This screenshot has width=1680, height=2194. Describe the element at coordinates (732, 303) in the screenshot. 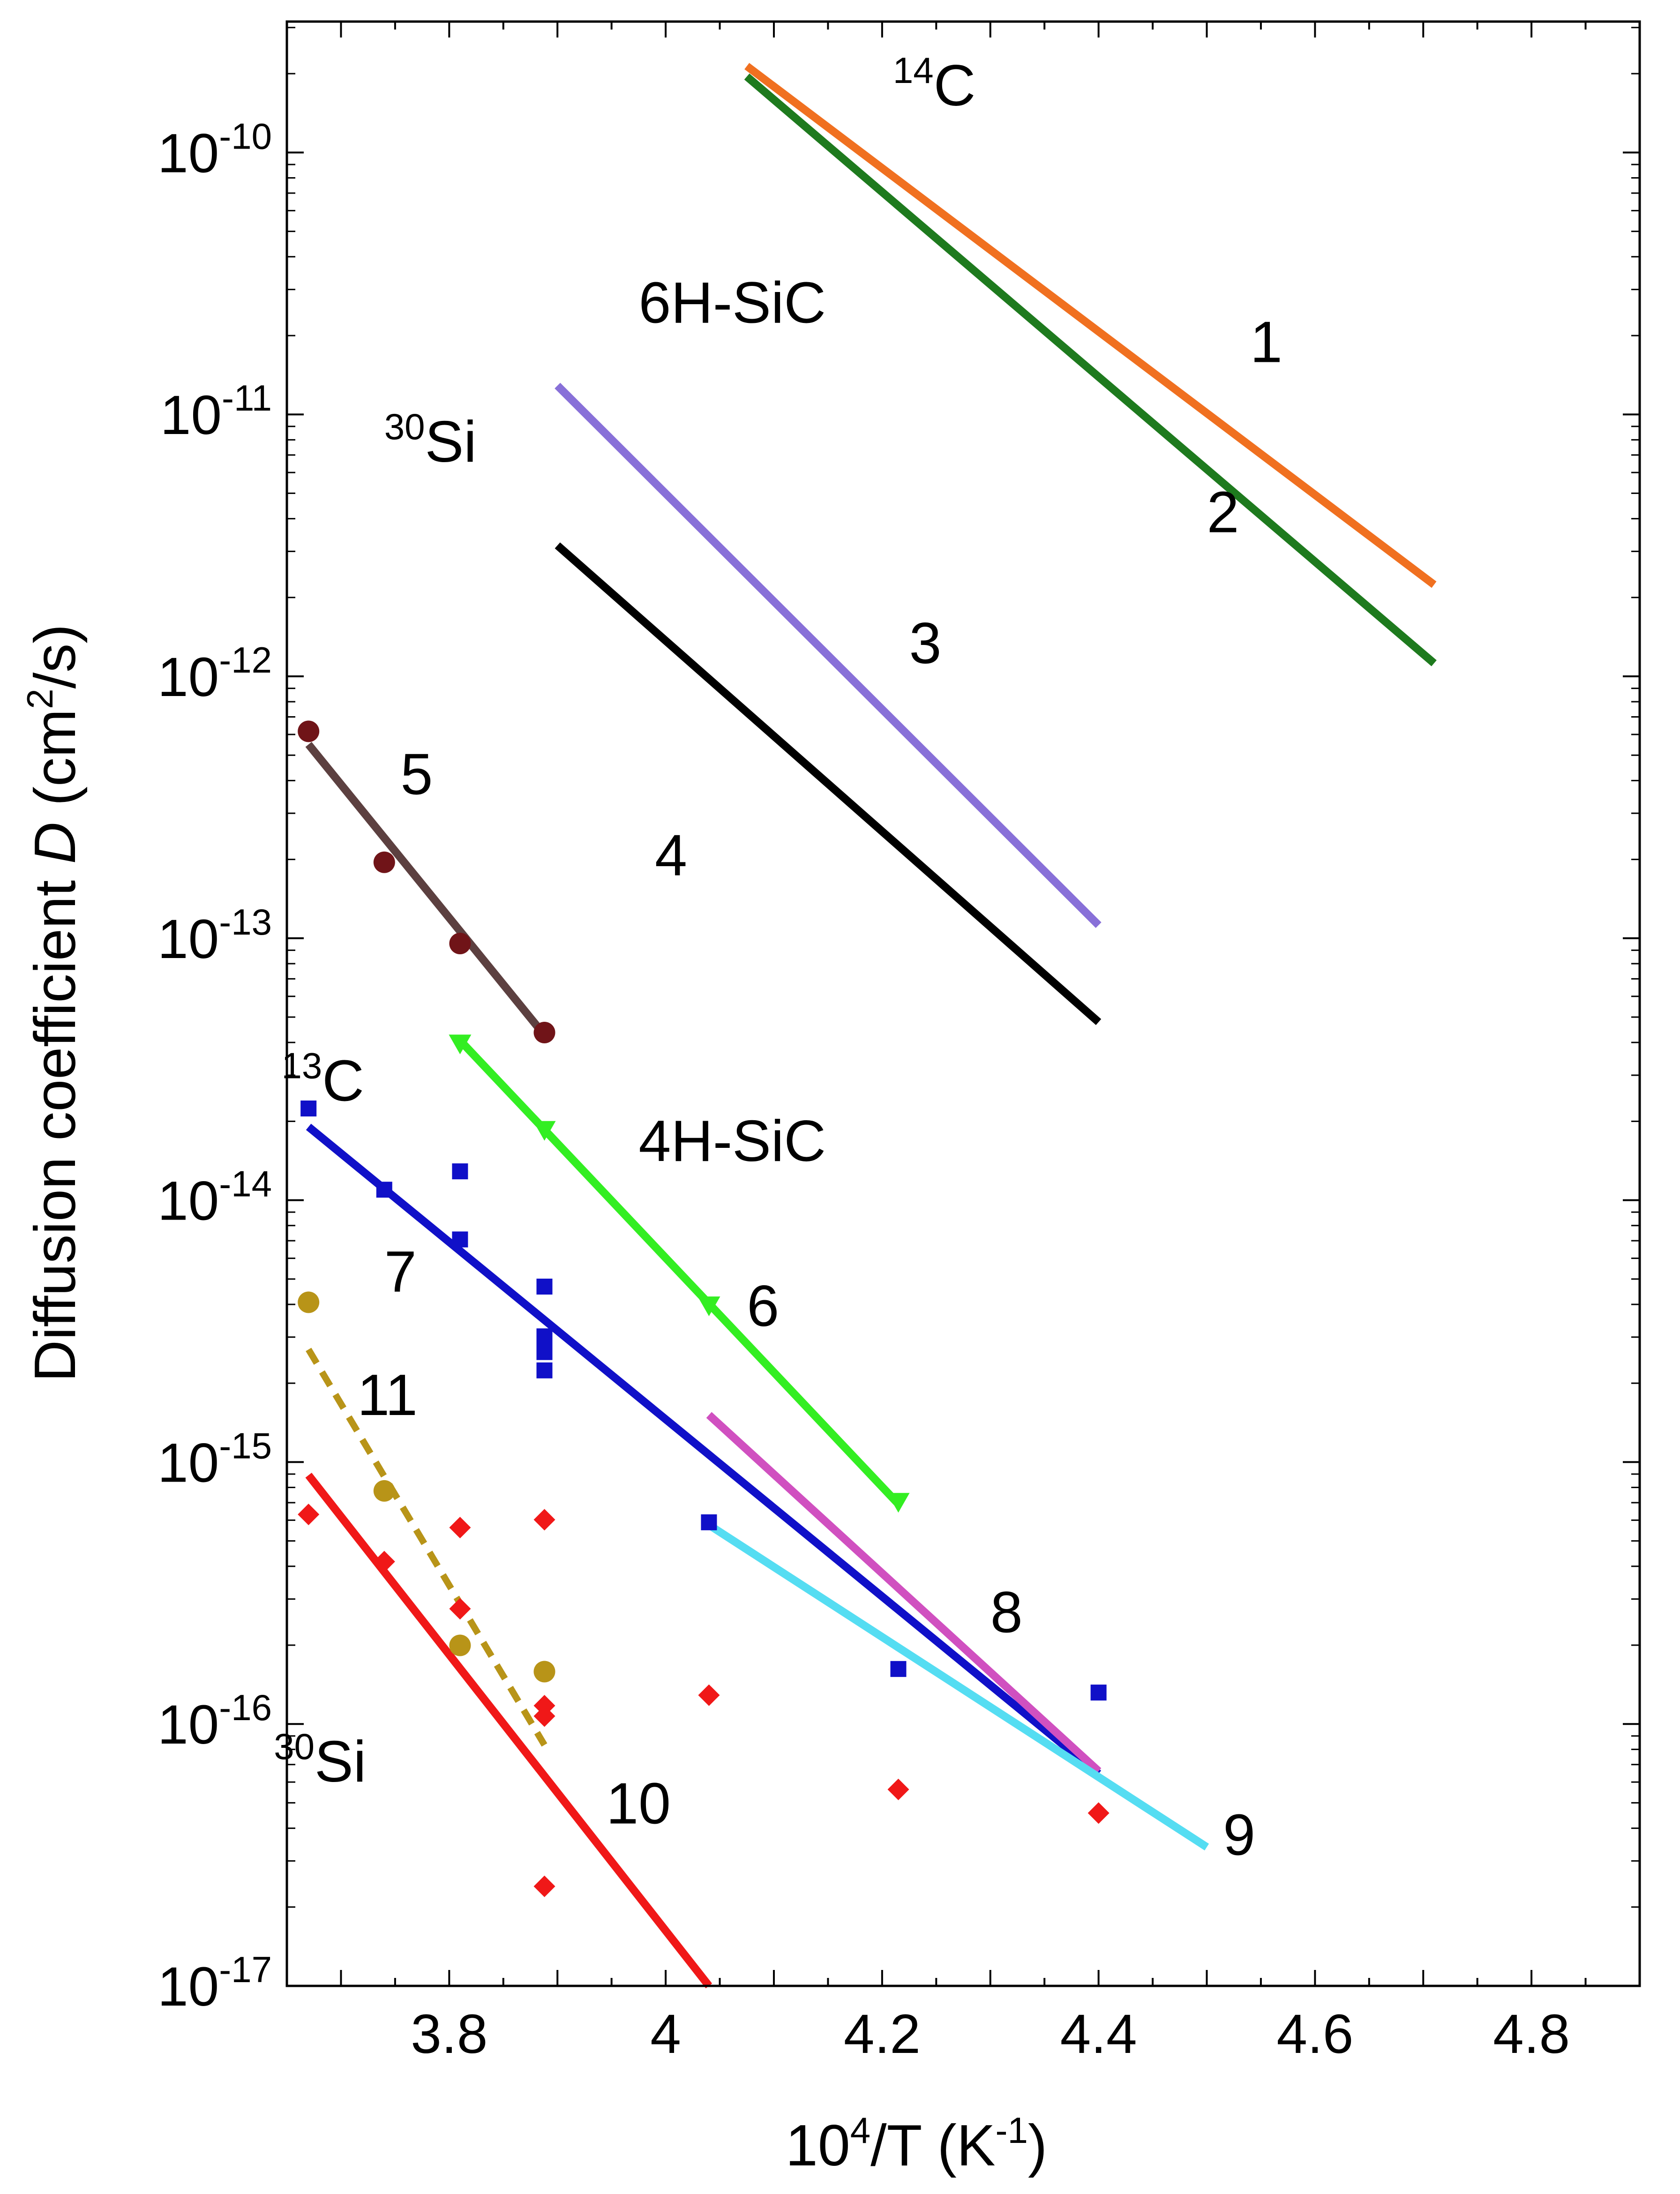

I see `annotation-sic6h: 6H-SiC` at that location.